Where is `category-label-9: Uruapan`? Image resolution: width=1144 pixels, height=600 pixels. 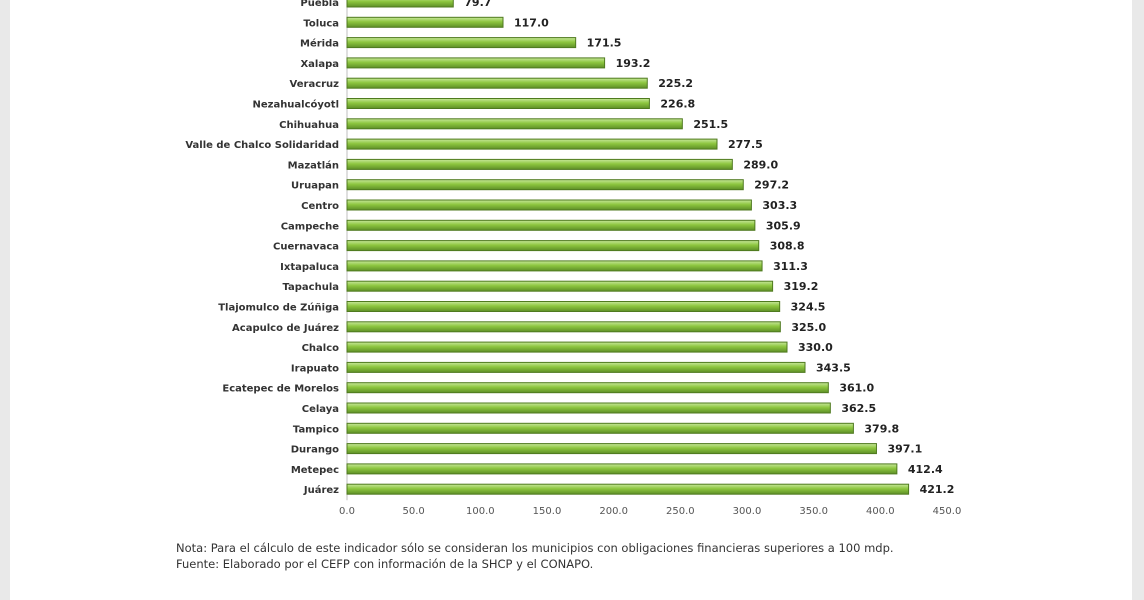 category-label-9: Uruapan is located at coordinates (315, 186).